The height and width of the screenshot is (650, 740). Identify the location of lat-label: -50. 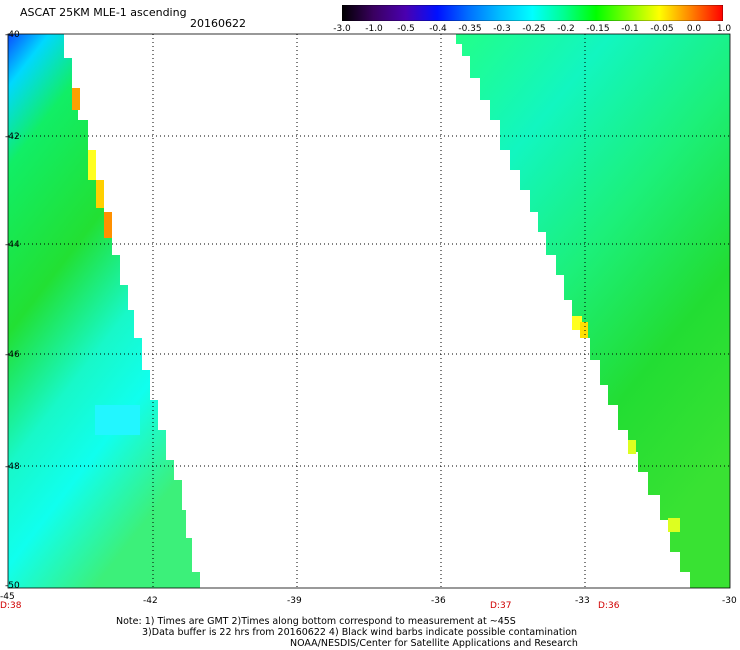
(12, 586).